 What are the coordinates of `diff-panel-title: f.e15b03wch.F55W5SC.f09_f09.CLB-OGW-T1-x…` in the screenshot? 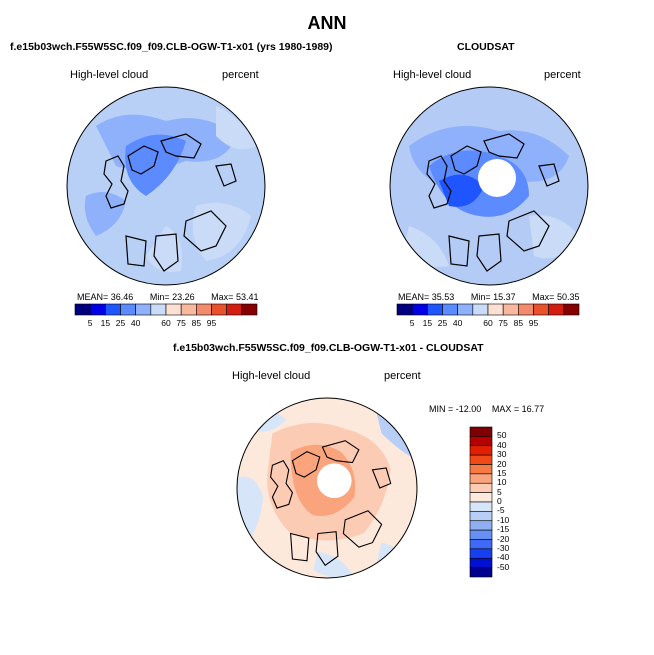 It's located at (328, 348).